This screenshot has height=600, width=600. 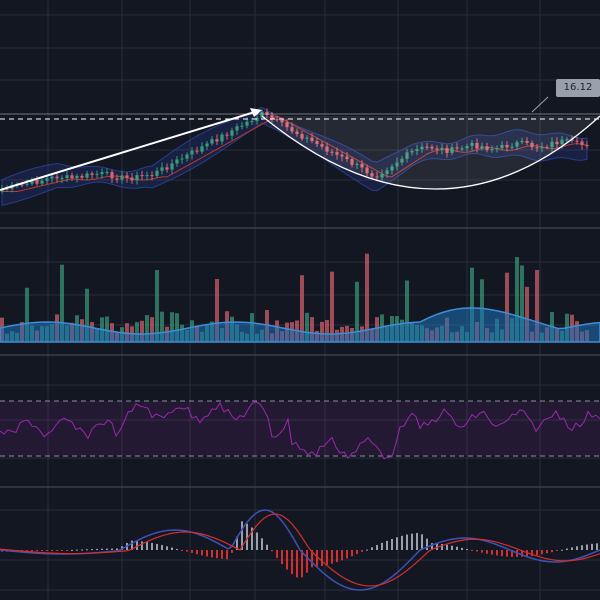 I want to click on rsi-line, so click(x=300, y=430).